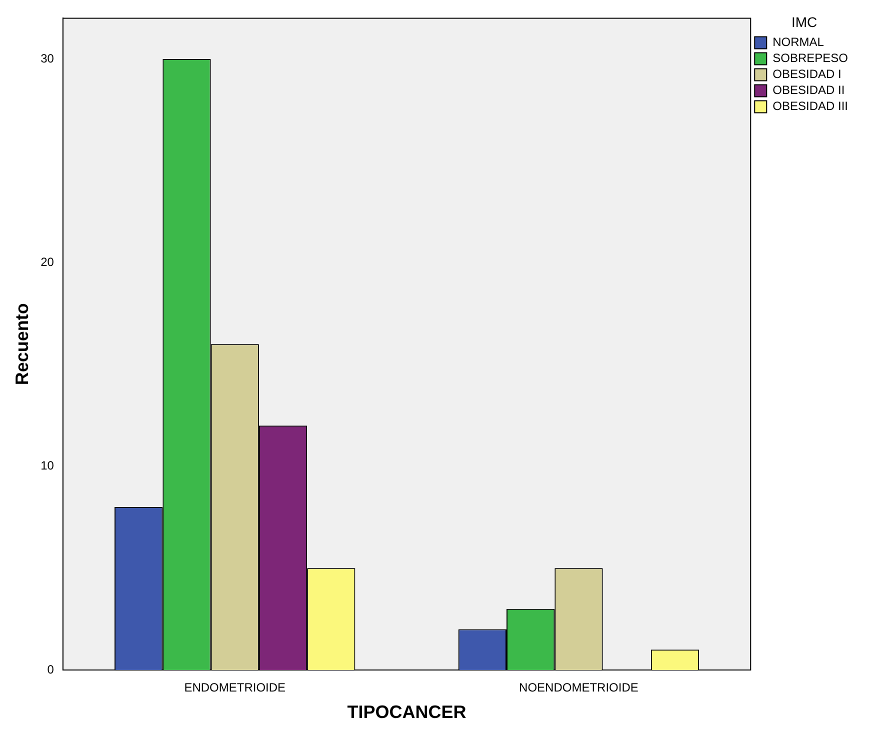  I want to click on y-axis-title: Recuento, so click(22, 344).